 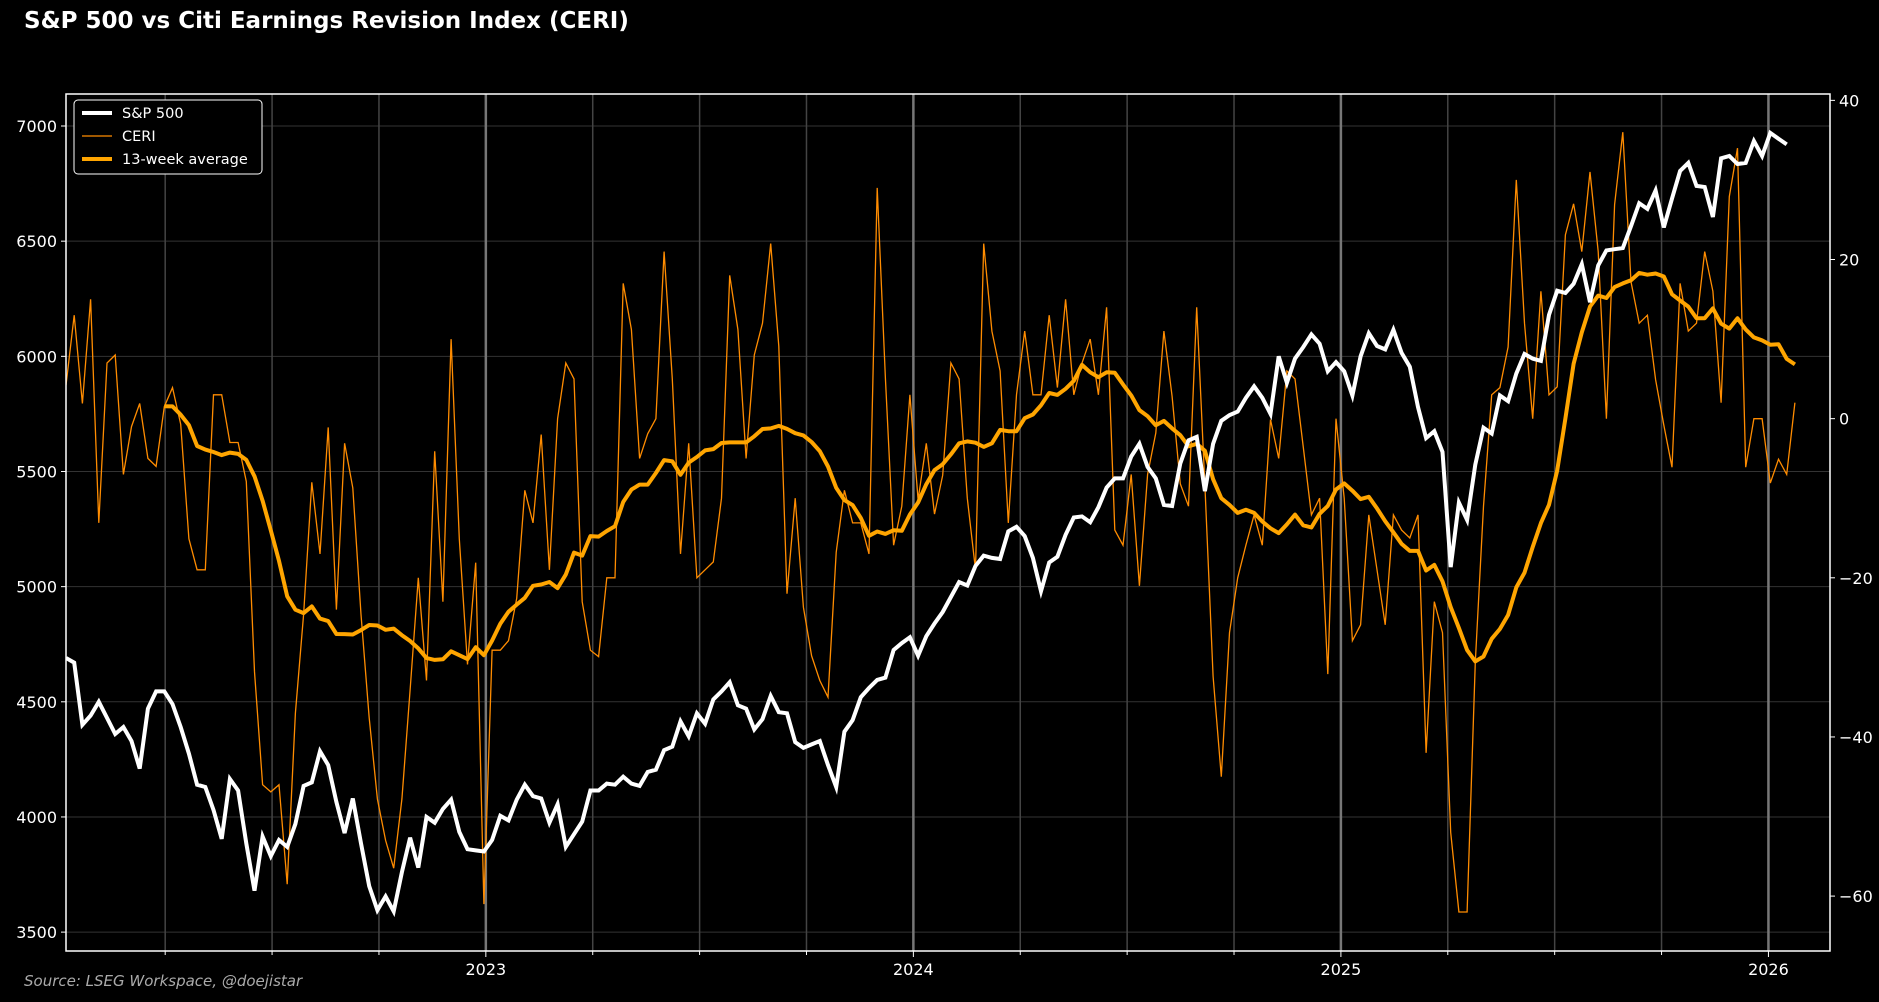 What do you see at coordinates (1768, 969) in the screenshot?
I see `x-tick-label: 2026` at bounding box center [1768, 969].